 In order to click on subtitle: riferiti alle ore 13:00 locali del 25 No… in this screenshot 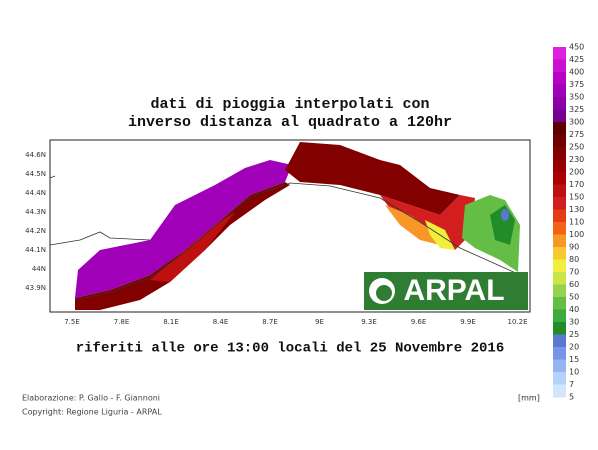, I will do `click(290, 349)`.